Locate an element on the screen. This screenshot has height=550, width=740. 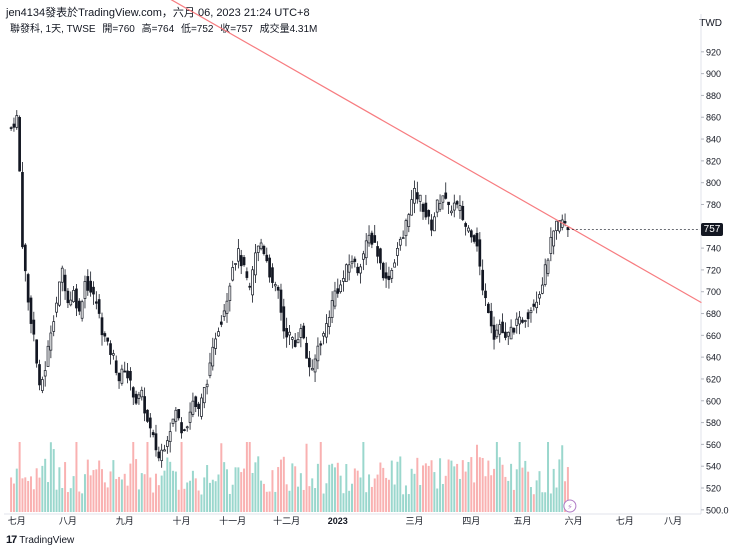
y-tick-label: 820 is located at coordinates (713, 161).